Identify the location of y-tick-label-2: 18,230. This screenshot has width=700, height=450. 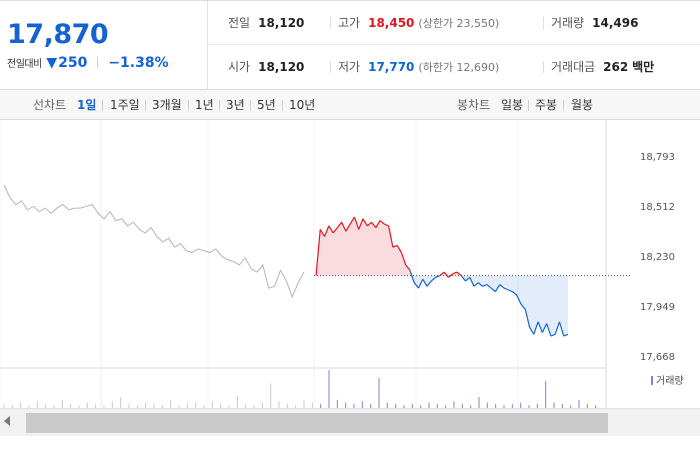
(657, 257).